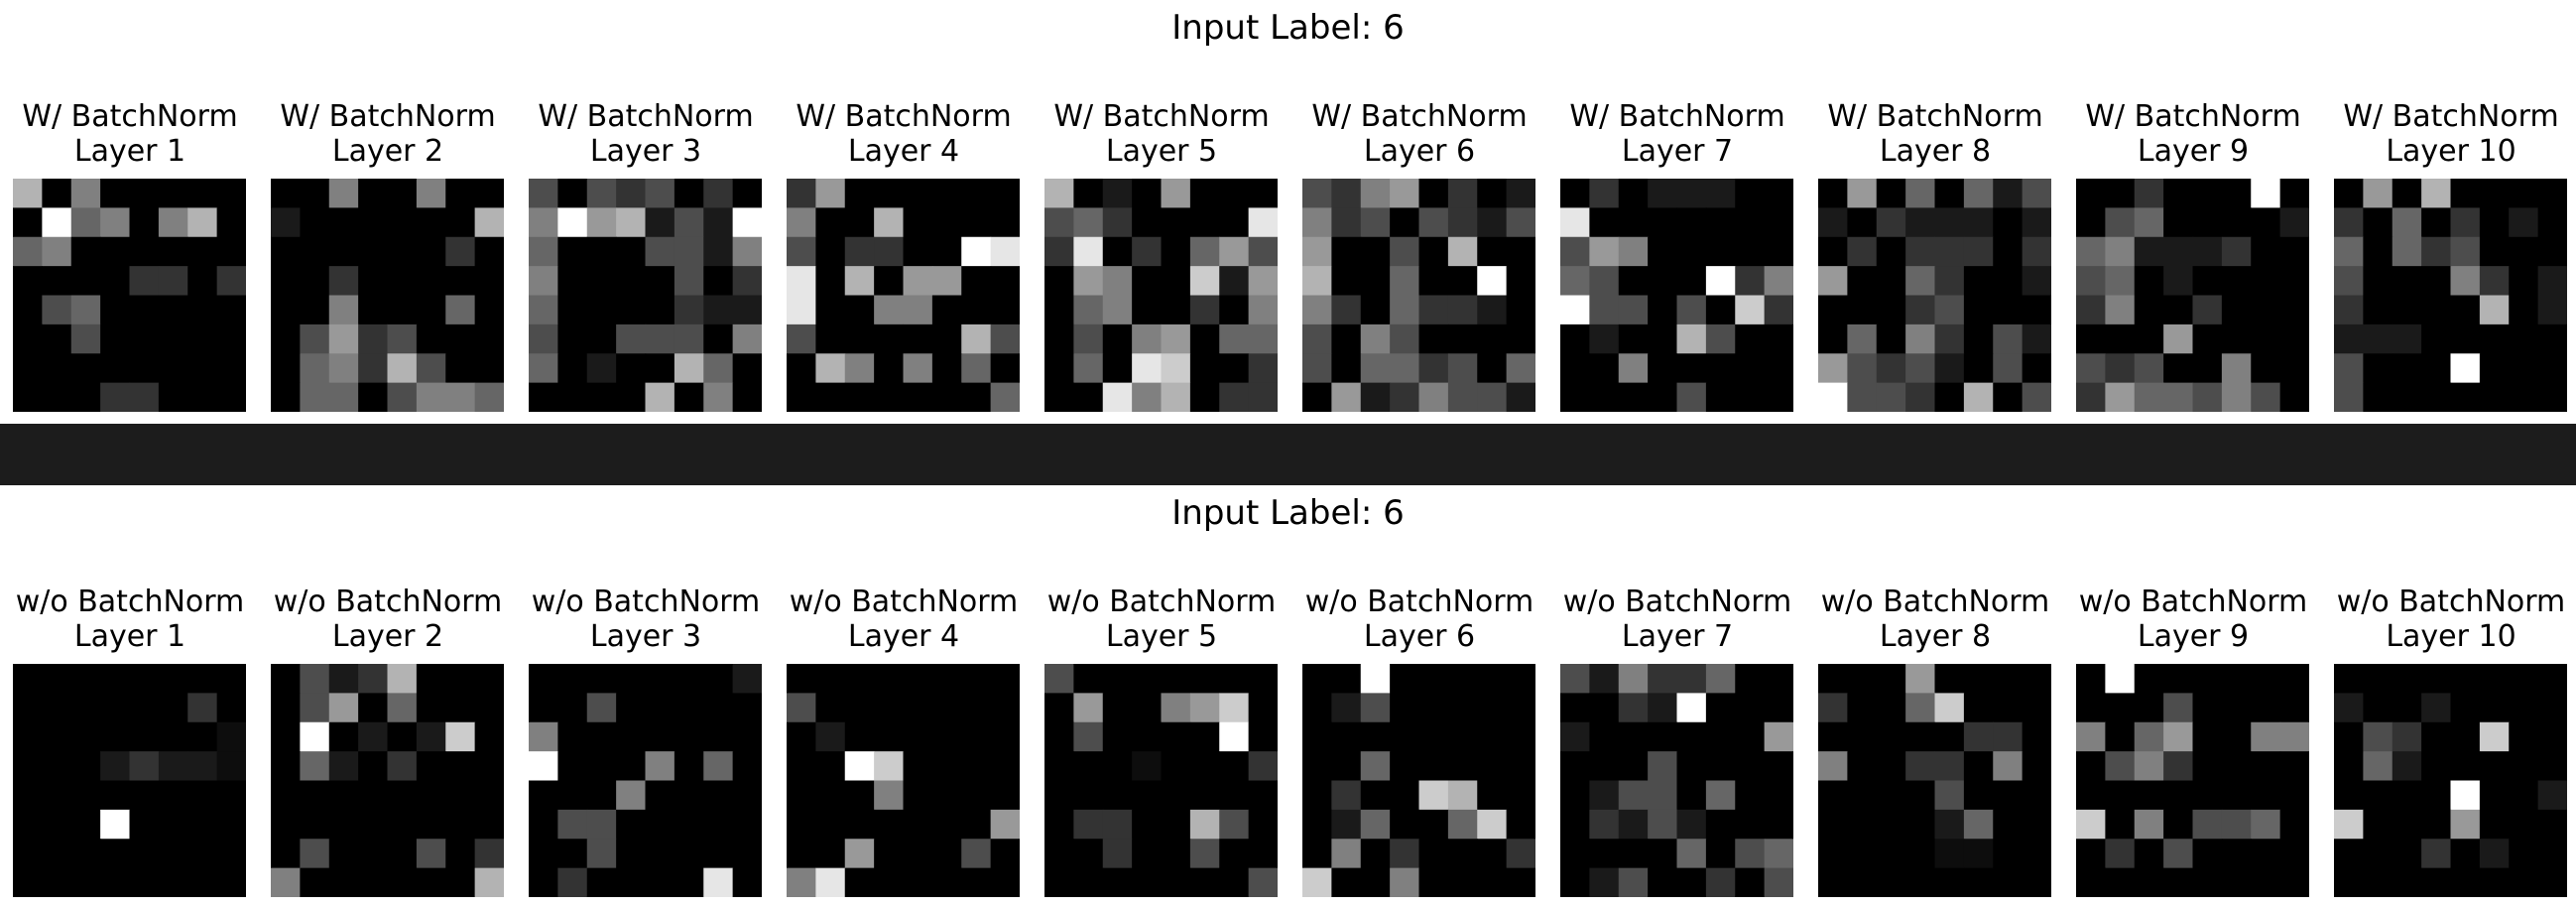 The width and height of the screenshot is (2576, 909). I want to click on subplot-title: w/o BatchNorm Layer 3, so click(646, 619).